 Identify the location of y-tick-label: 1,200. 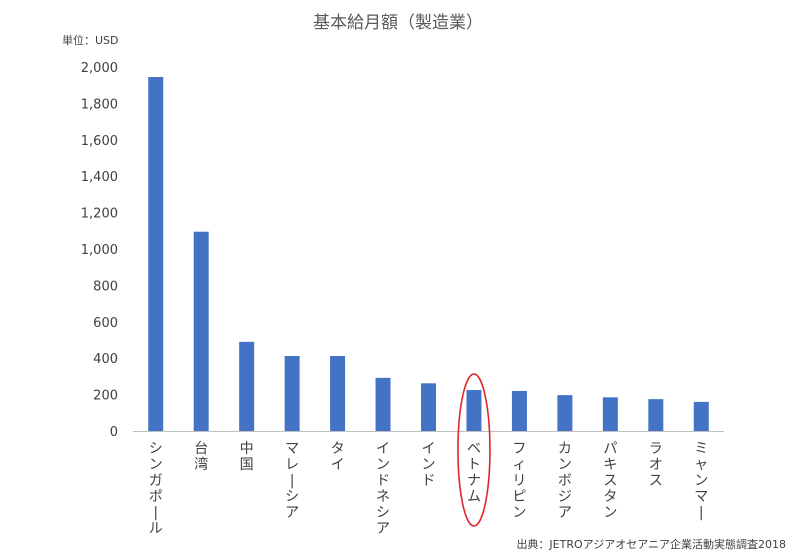
(99, 214).